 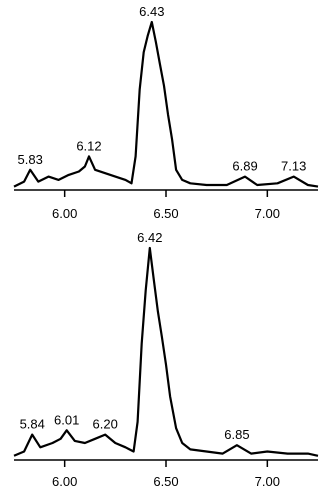 I want to click on peak-label: 7.13, so click(x=293, y=166).